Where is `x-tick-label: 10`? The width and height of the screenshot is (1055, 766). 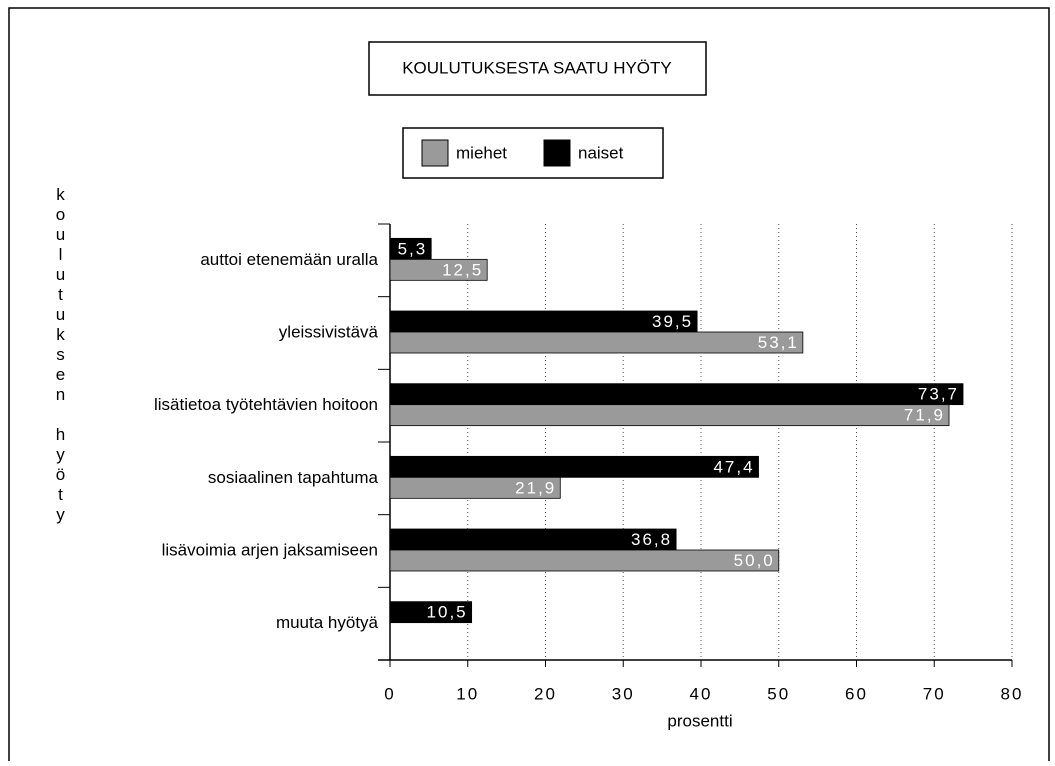 x-tick-label: 10 is located at coordinates (467, 693).